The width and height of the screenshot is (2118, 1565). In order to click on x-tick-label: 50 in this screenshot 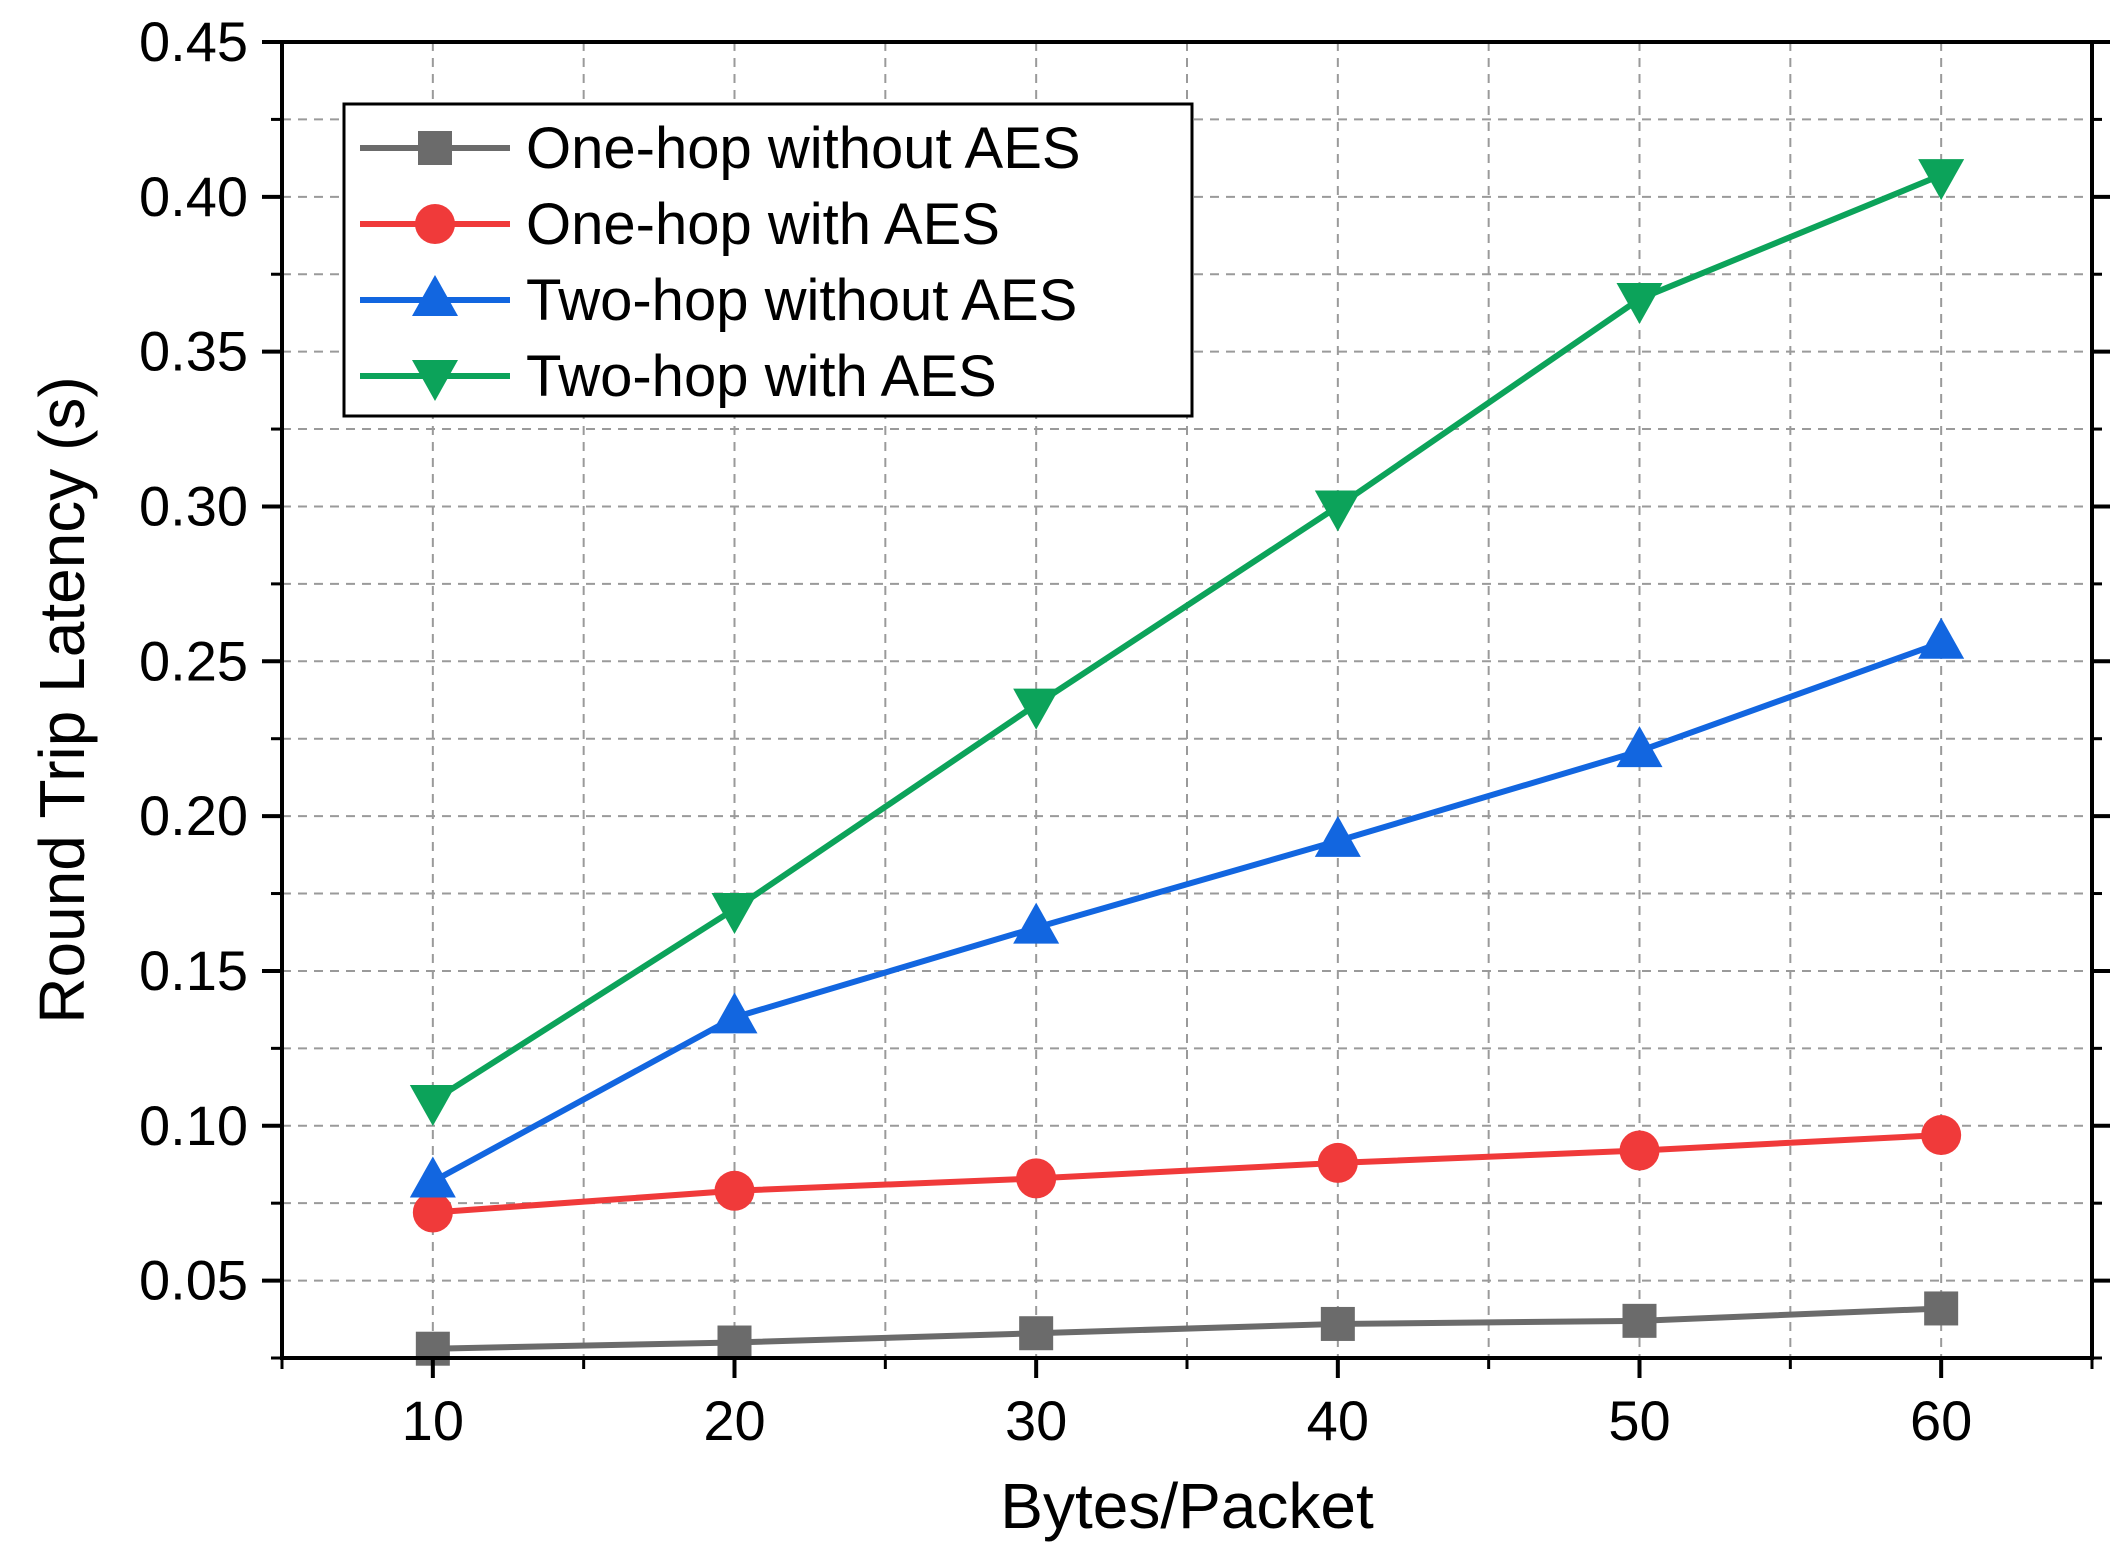, I will do `click(1639, 1420)`.